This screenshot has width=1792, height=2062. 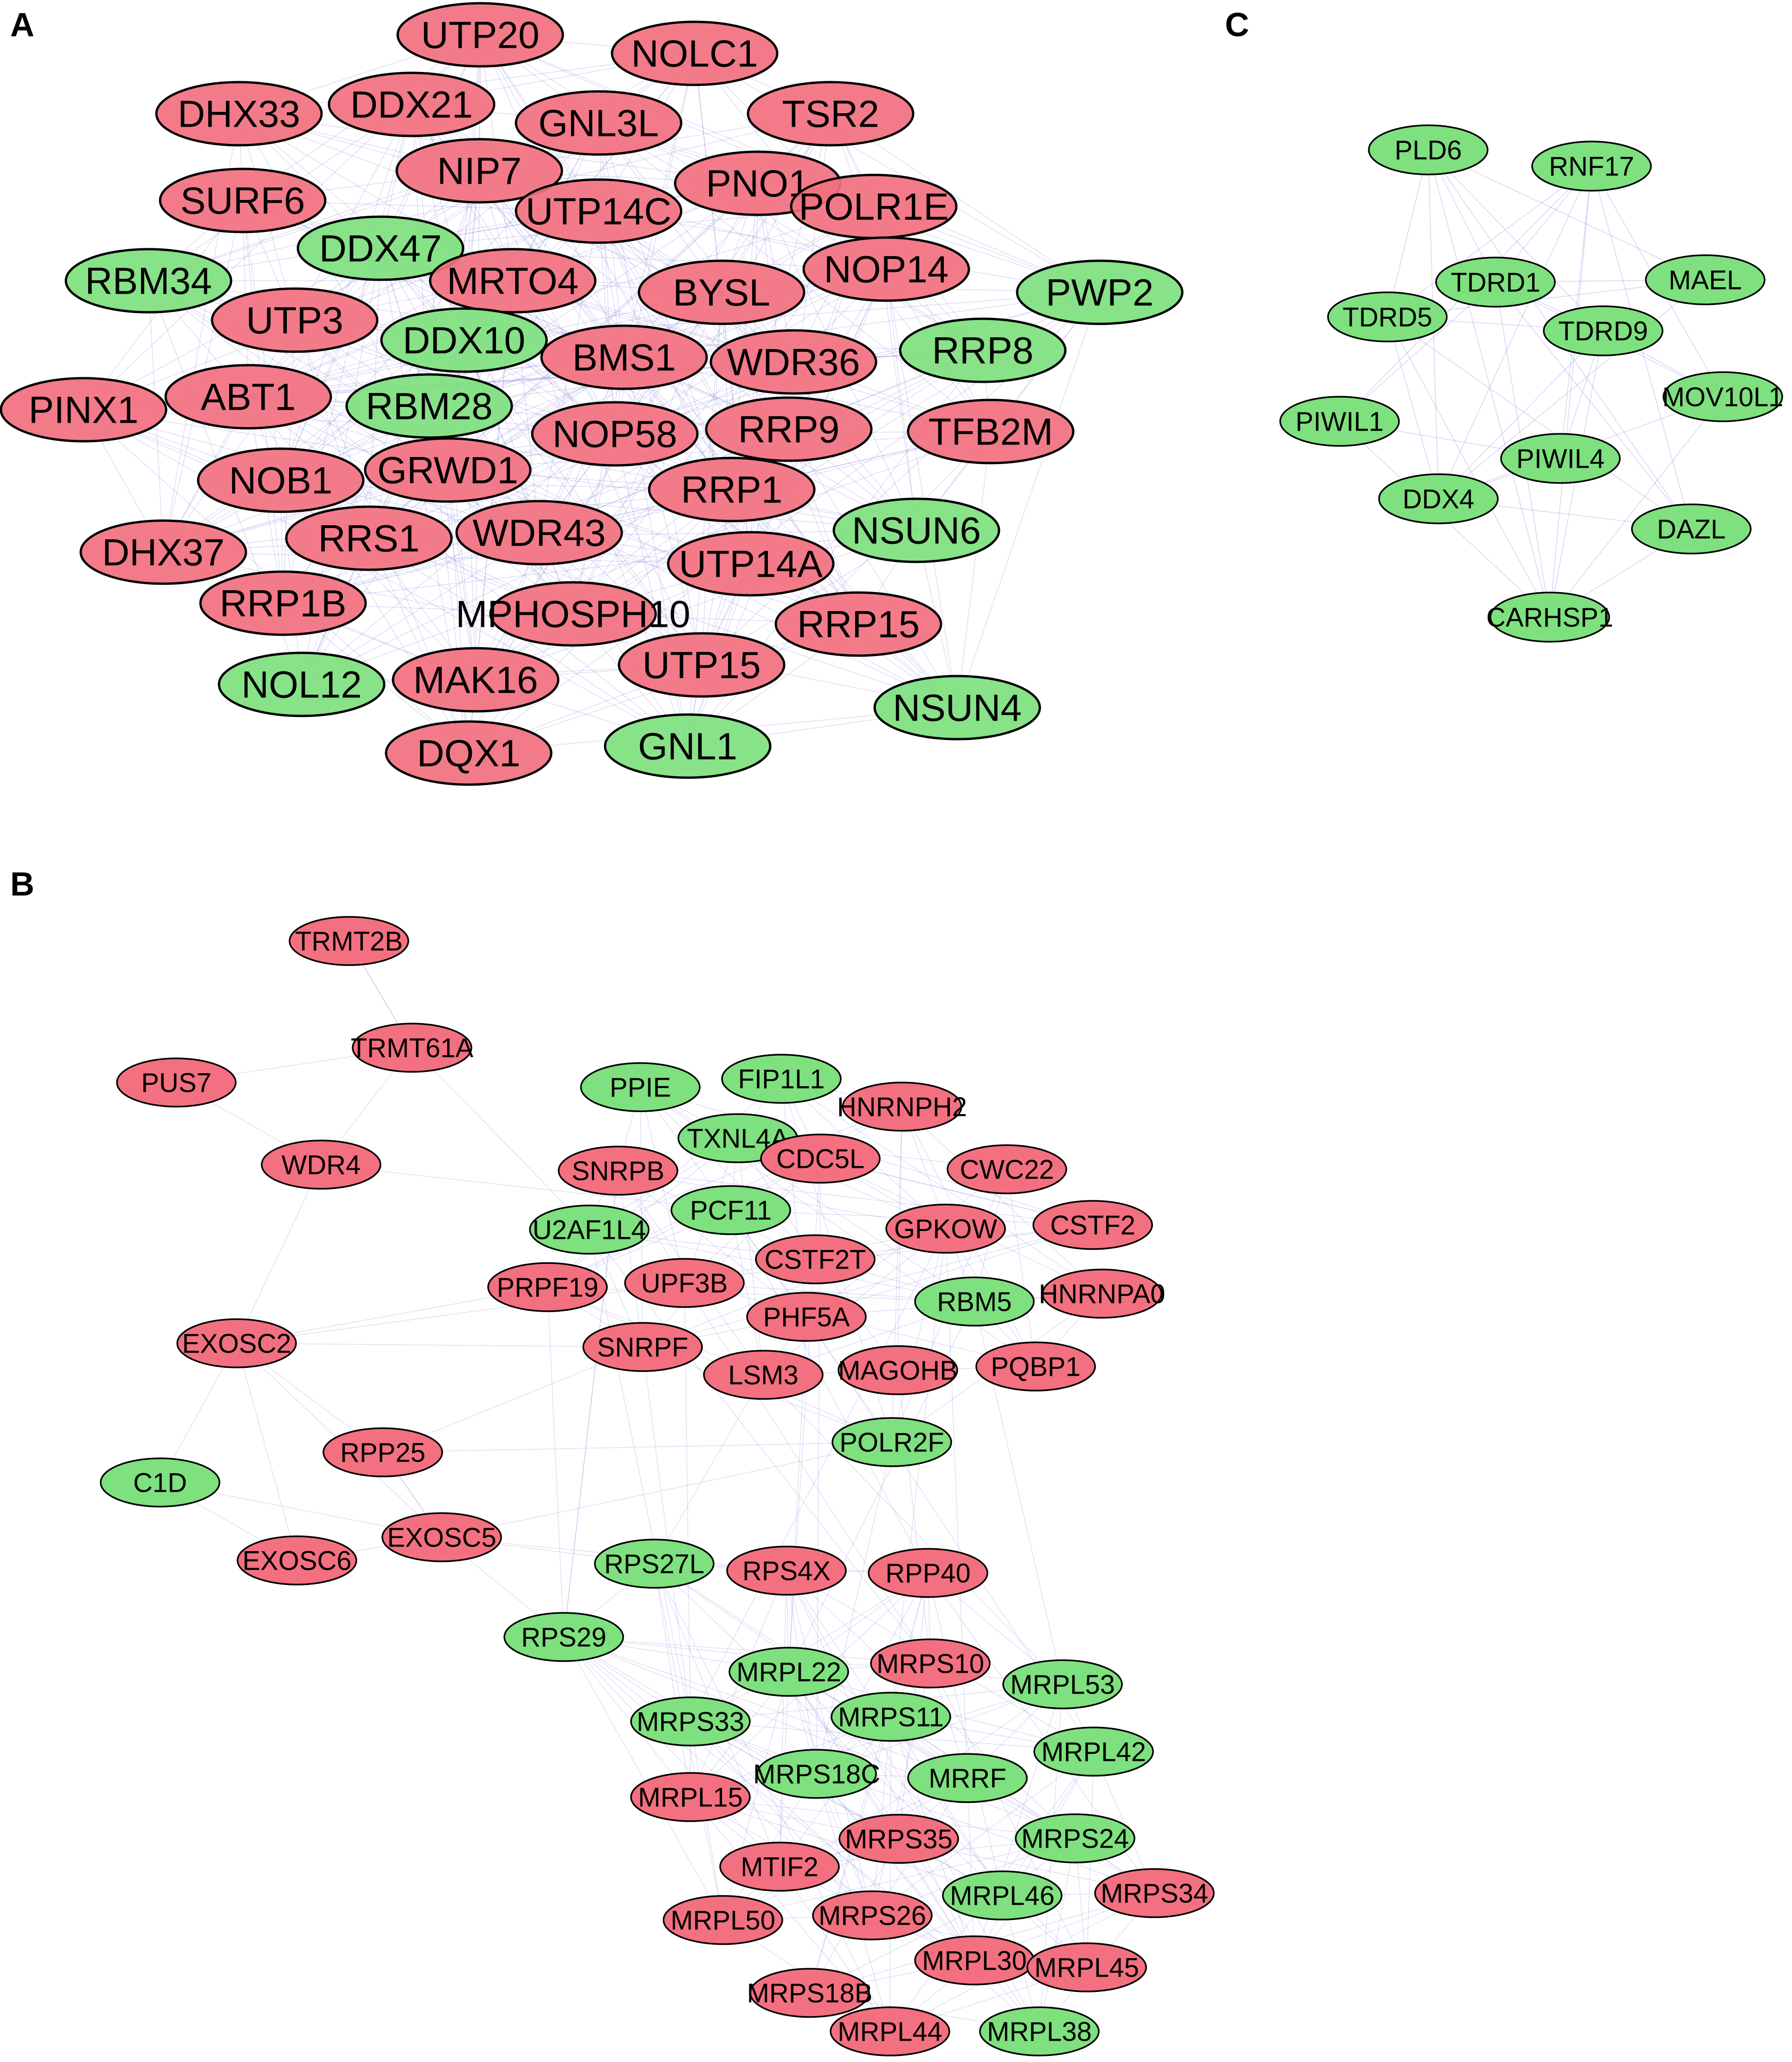 What do you see at coordinates (690, 1722) in the screenshot?
I see `node-label: MRPS33` at bounding box center [690, 1722].